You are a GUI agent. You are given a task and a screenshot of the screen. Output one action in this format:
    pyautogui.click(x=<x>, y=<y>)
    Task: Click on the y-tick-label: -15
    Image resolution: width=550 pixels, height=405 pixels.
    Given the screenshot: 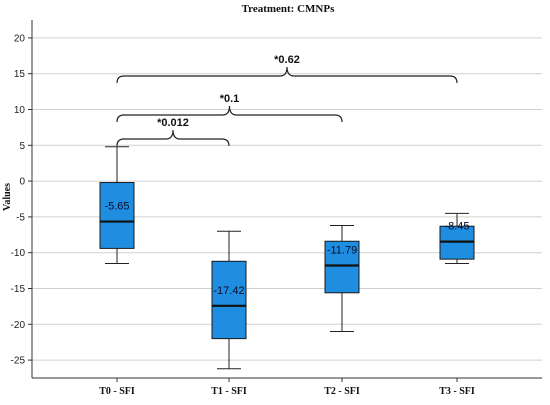 What is the action you would take?
    pyautogui.click(x=18, y=289)
    